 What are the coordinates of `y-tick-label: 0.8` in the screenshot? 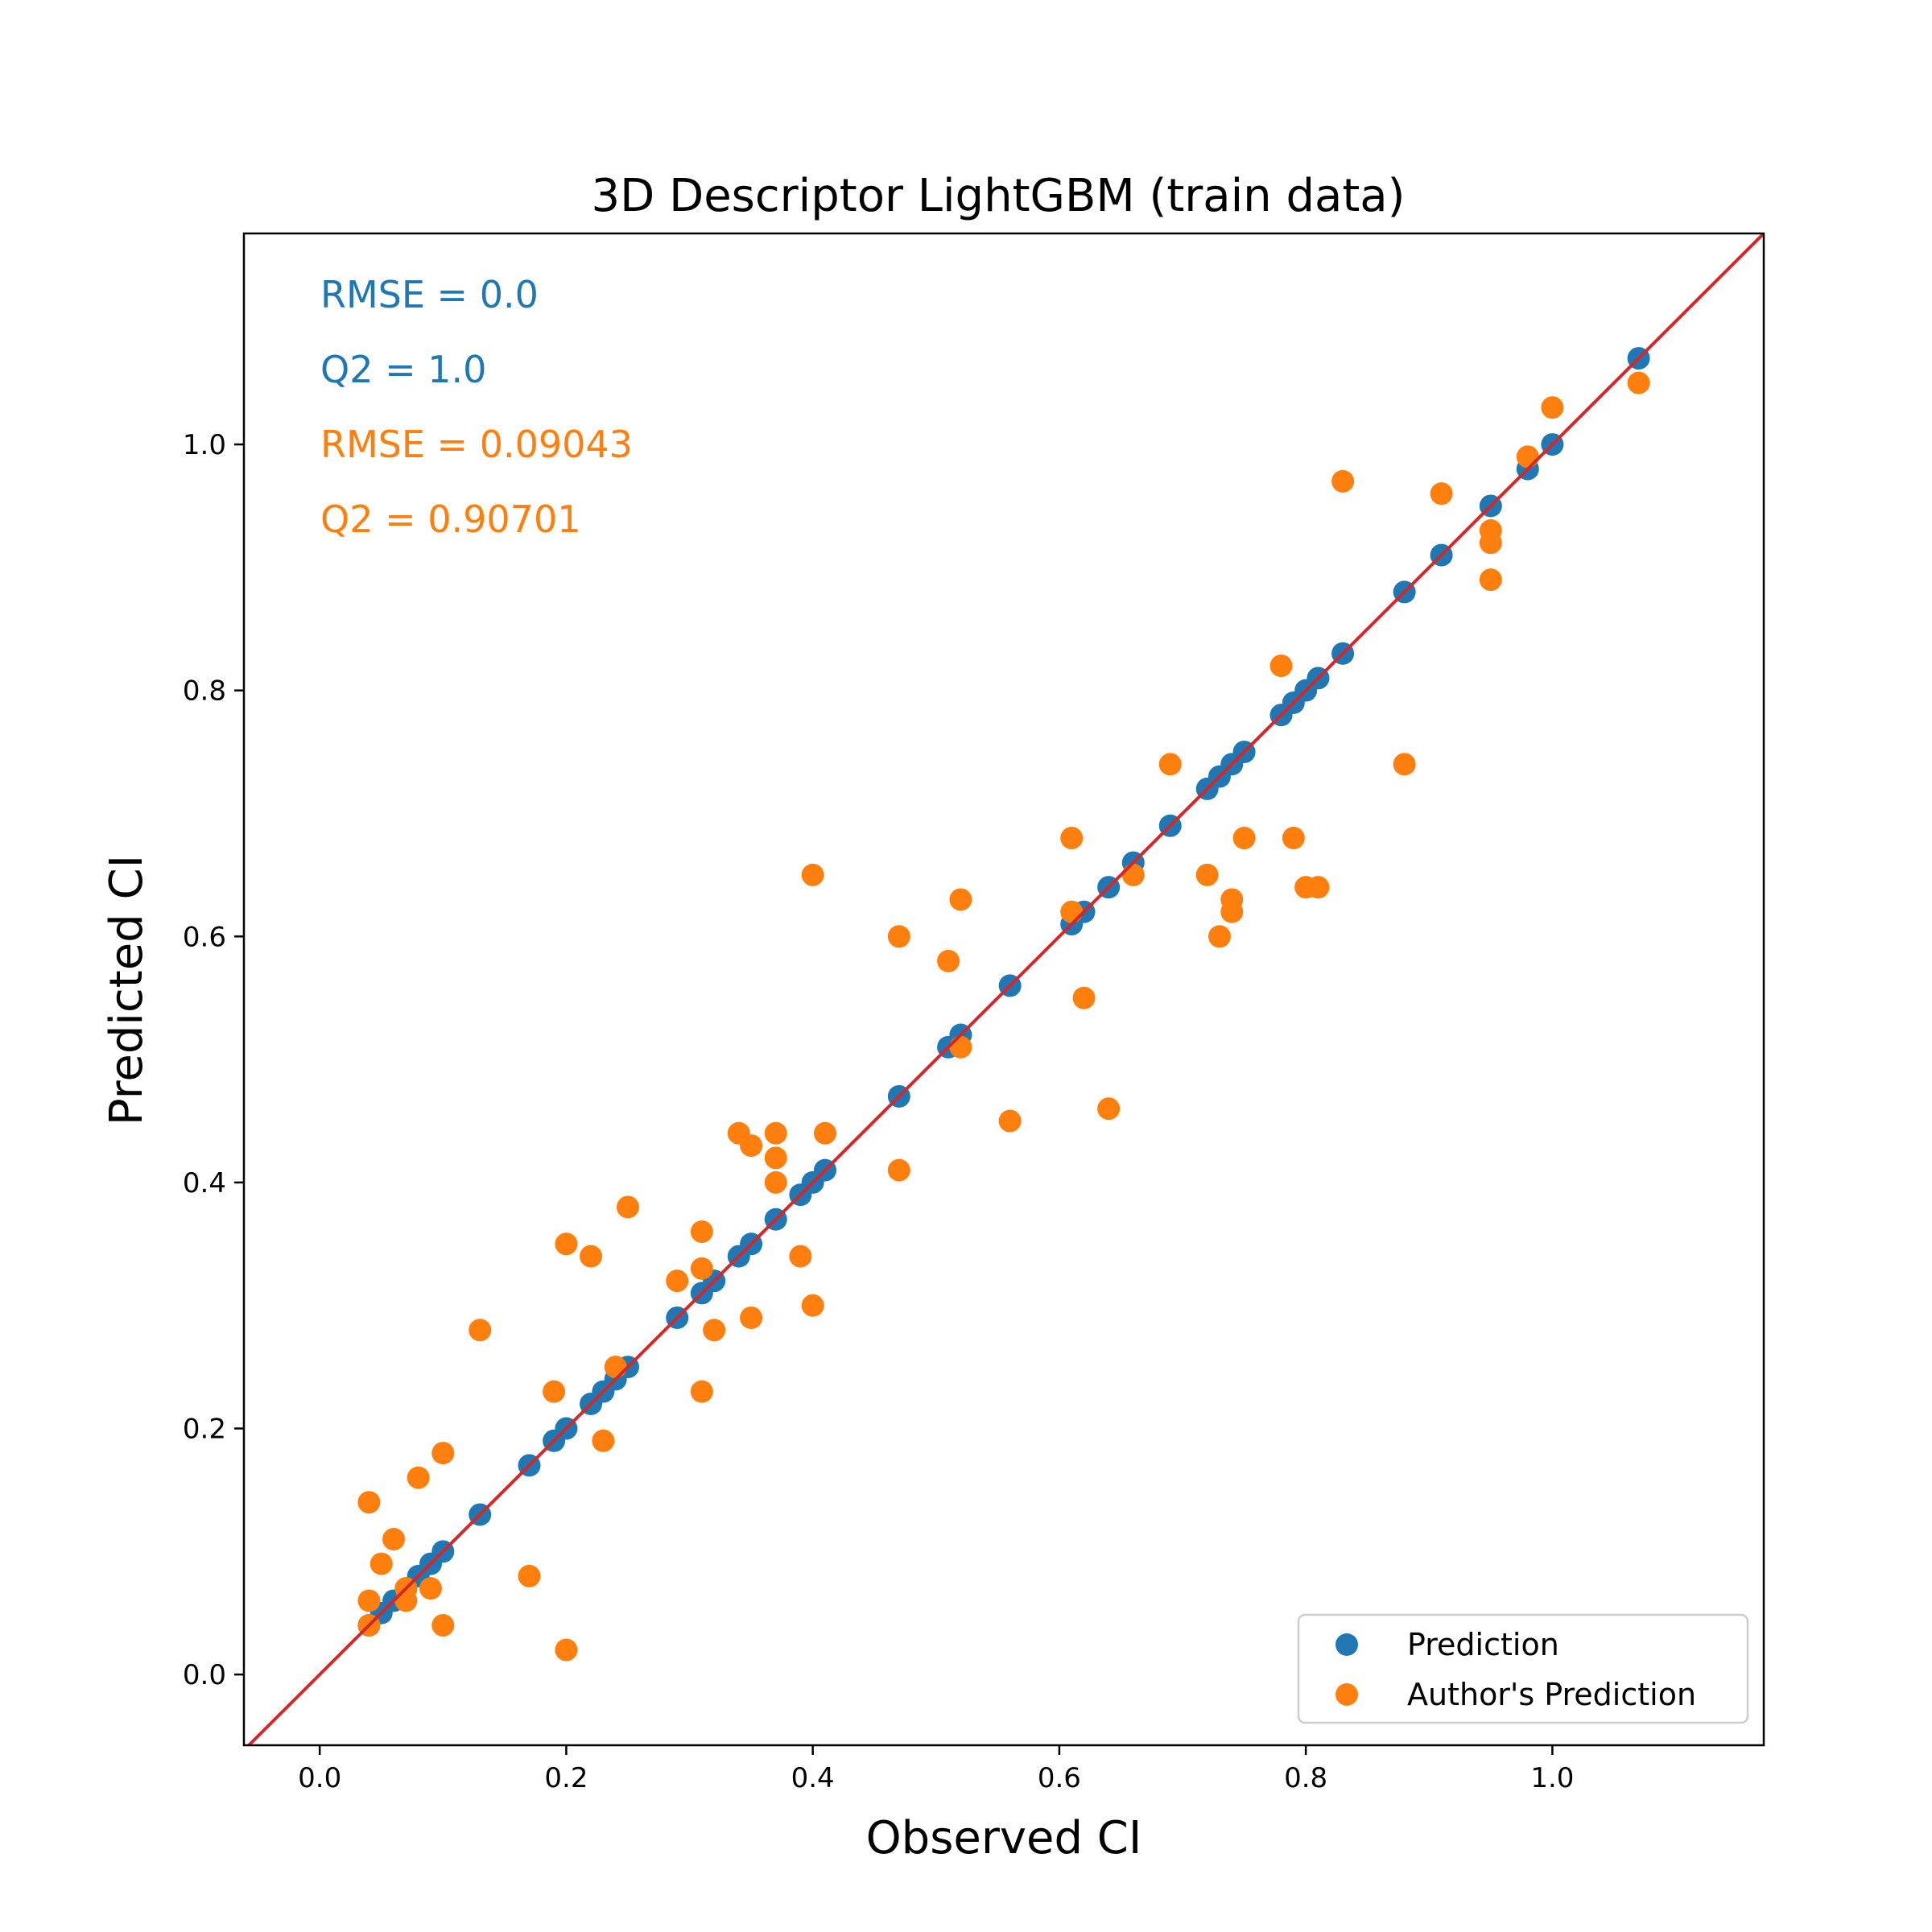 It's located at (204, 691).